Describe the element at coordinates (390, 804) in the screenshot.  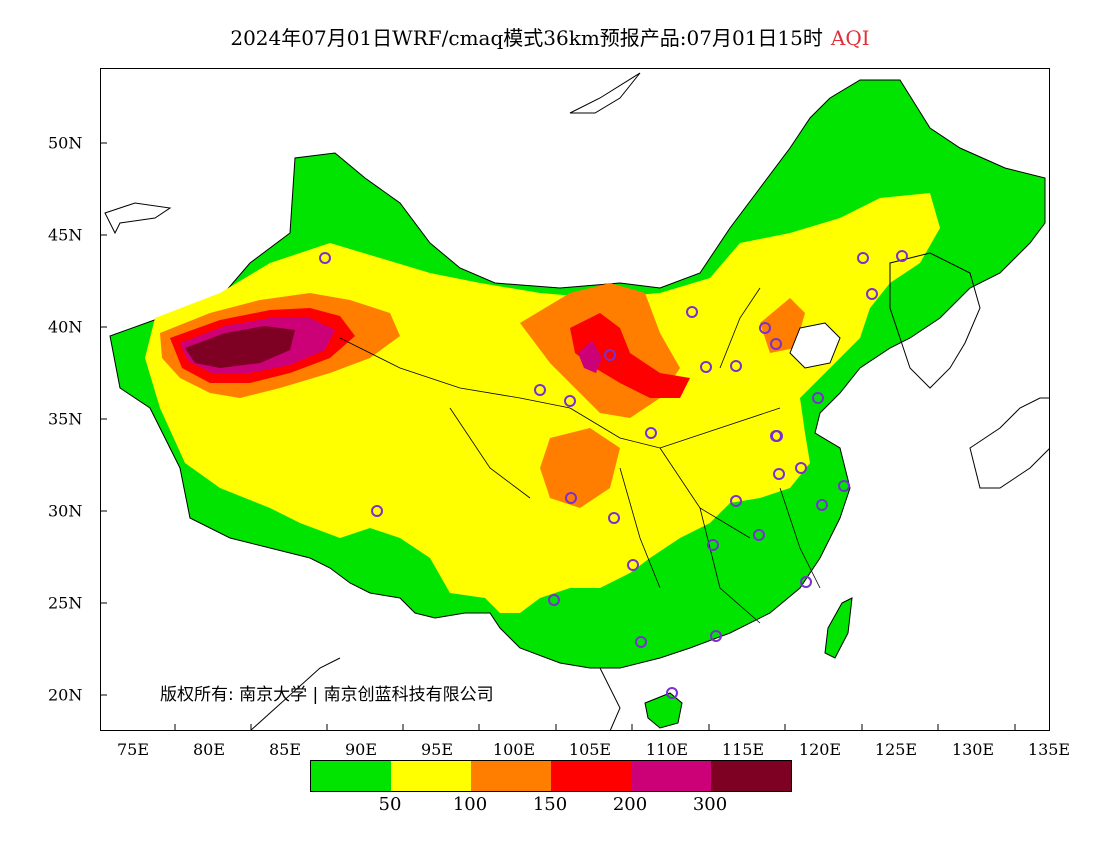
I see `legend-label-50: 50` at that location.